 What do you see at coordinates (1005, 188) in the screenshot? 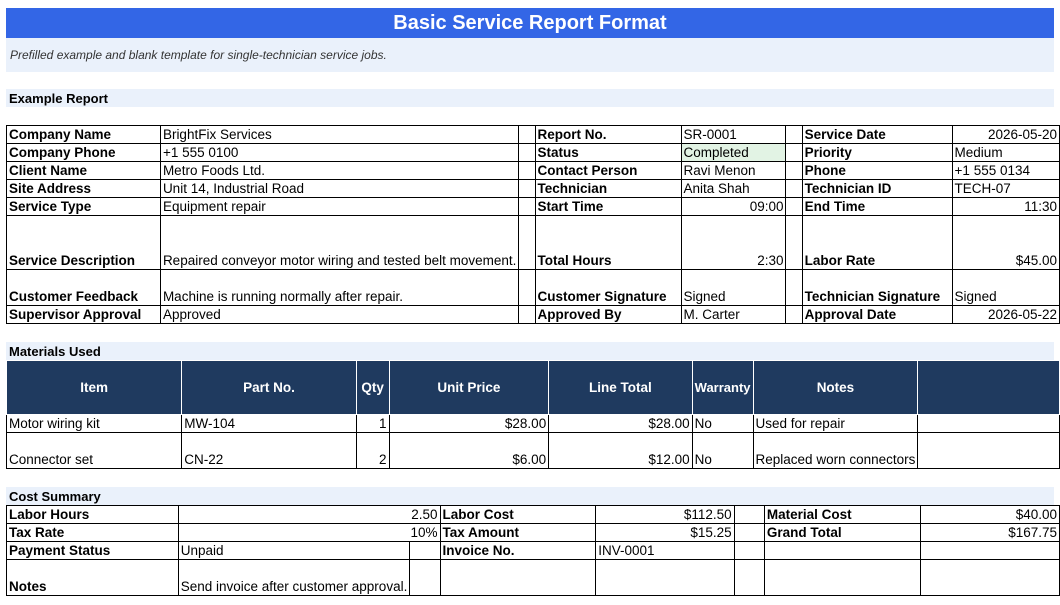
I see `technician-id-value: TECH-07` at bounding box center [1005, 188].